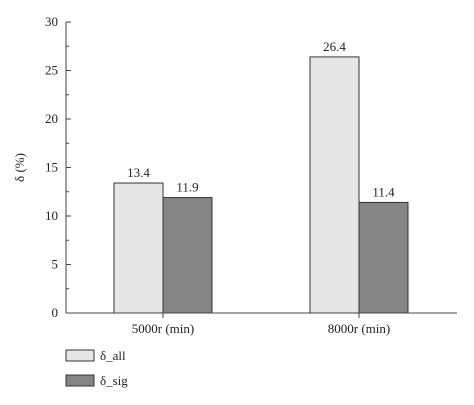 This screenshot has height=405, width=474. What do you see at coordinates (51, 167) in the screenshot?
I see `y-tick-label: 15` at bounding box center [51, 167].